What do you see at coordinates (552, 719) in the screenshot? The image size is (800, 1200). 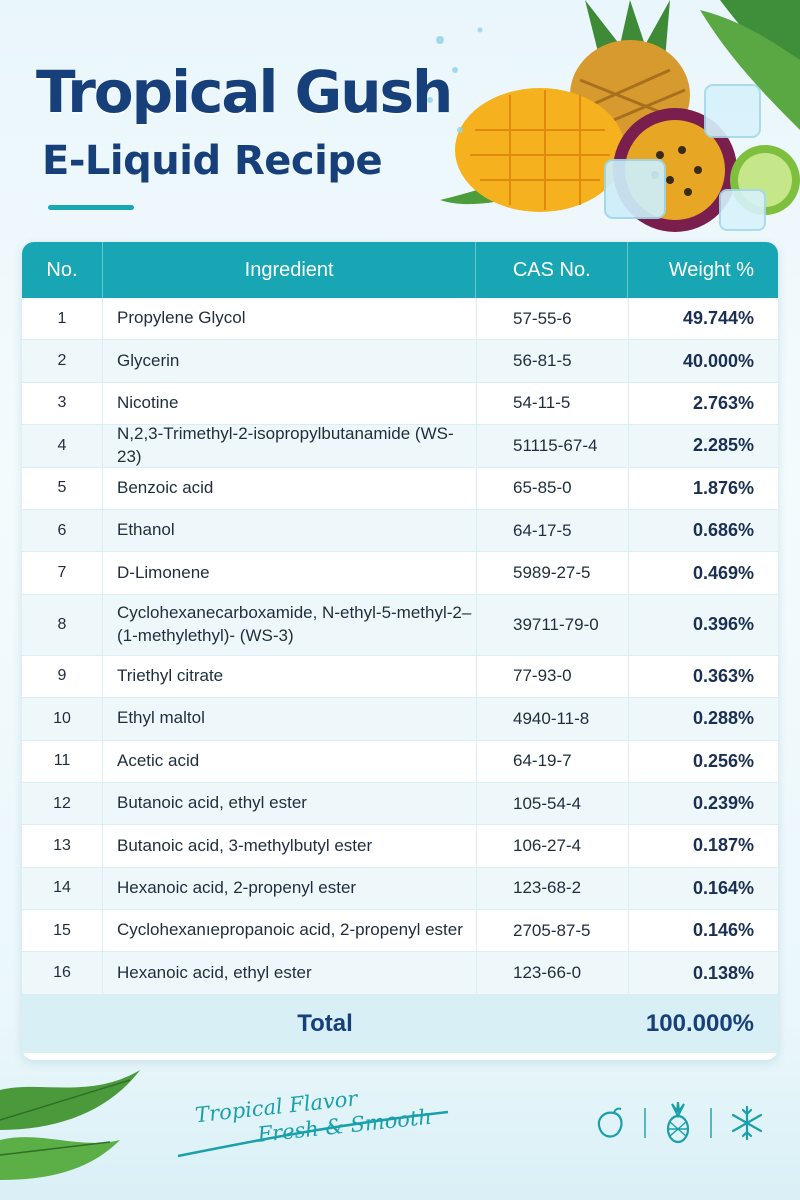 I see `row-cas: 4940-11-8` at bounding box center [552, 719].